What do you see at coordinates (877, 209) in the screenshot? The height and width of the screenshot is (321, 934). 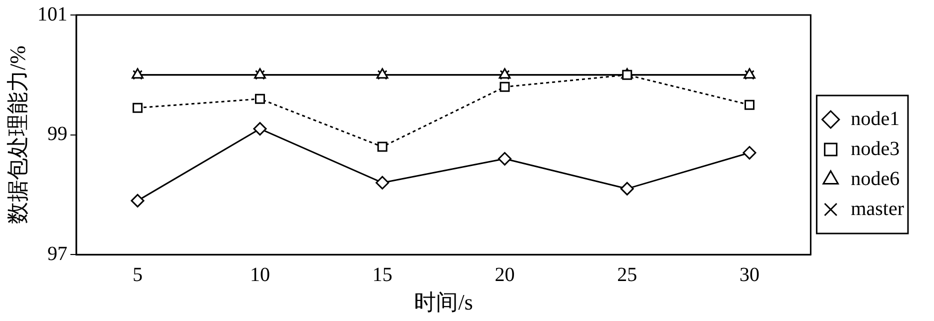 I see `legend-label: master` at bounding box center [877, 209].